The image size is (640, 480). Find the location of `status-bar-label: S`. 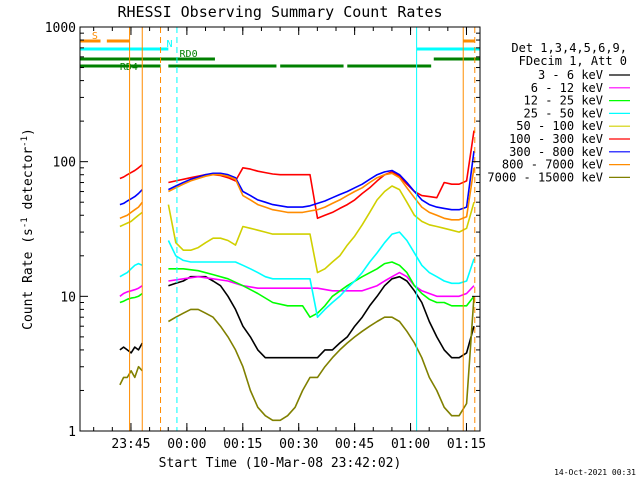

status-bar-label: S is located at coordinates (95, 36).